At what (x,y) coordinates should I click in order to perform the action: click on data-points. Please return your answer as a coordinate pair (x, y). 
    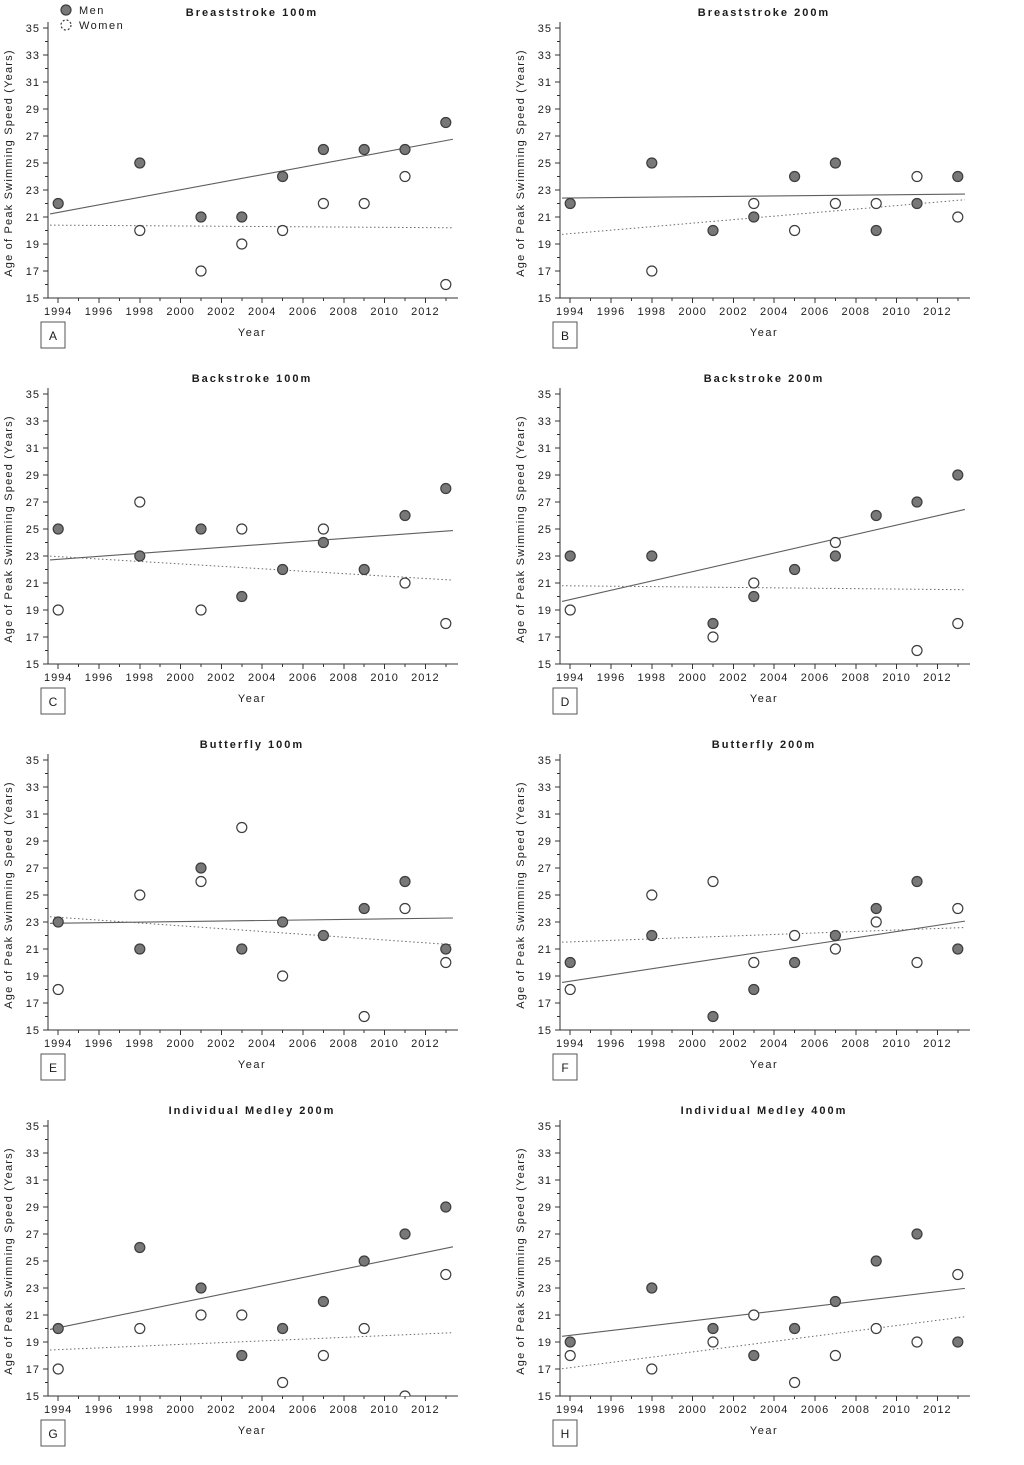
    Looking at the image, I should click on (252, 203).